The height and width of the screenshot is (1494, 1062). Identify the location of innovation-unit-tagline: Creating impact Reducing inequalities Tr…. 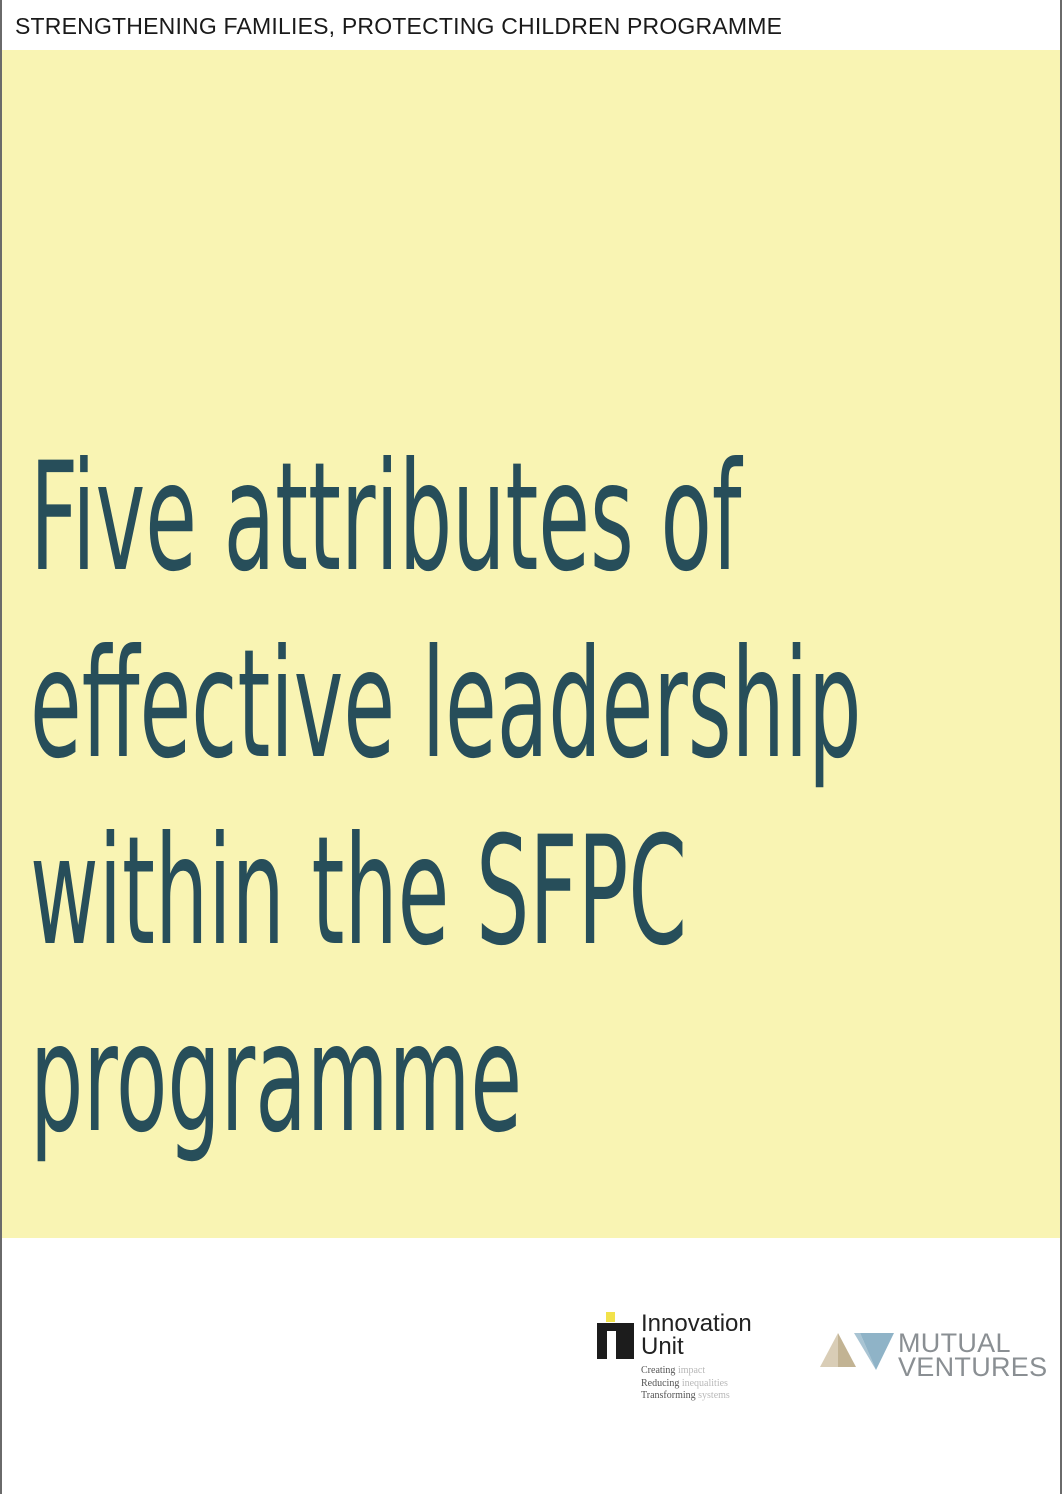
(685, 1384).